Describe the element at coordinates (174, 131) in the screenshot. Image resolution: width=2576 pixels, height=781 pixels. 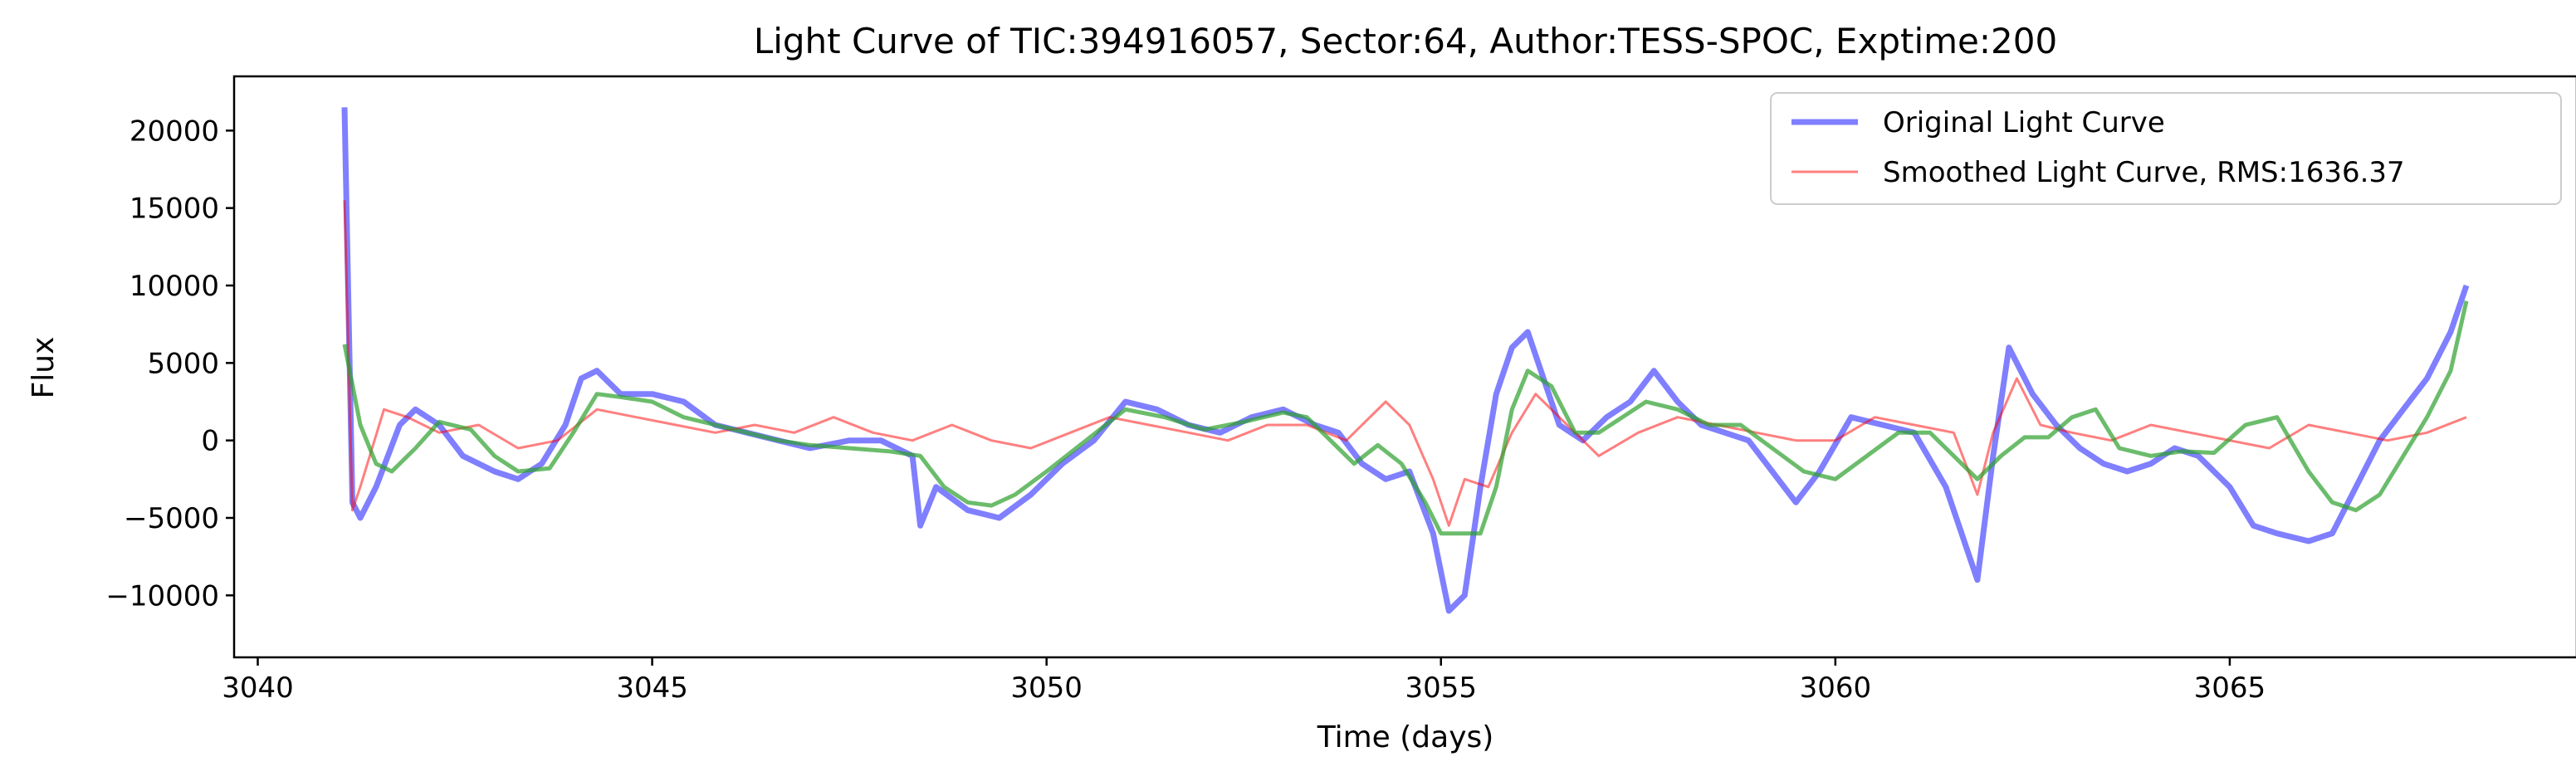
I see `y-tick-label: 20000` at that location.